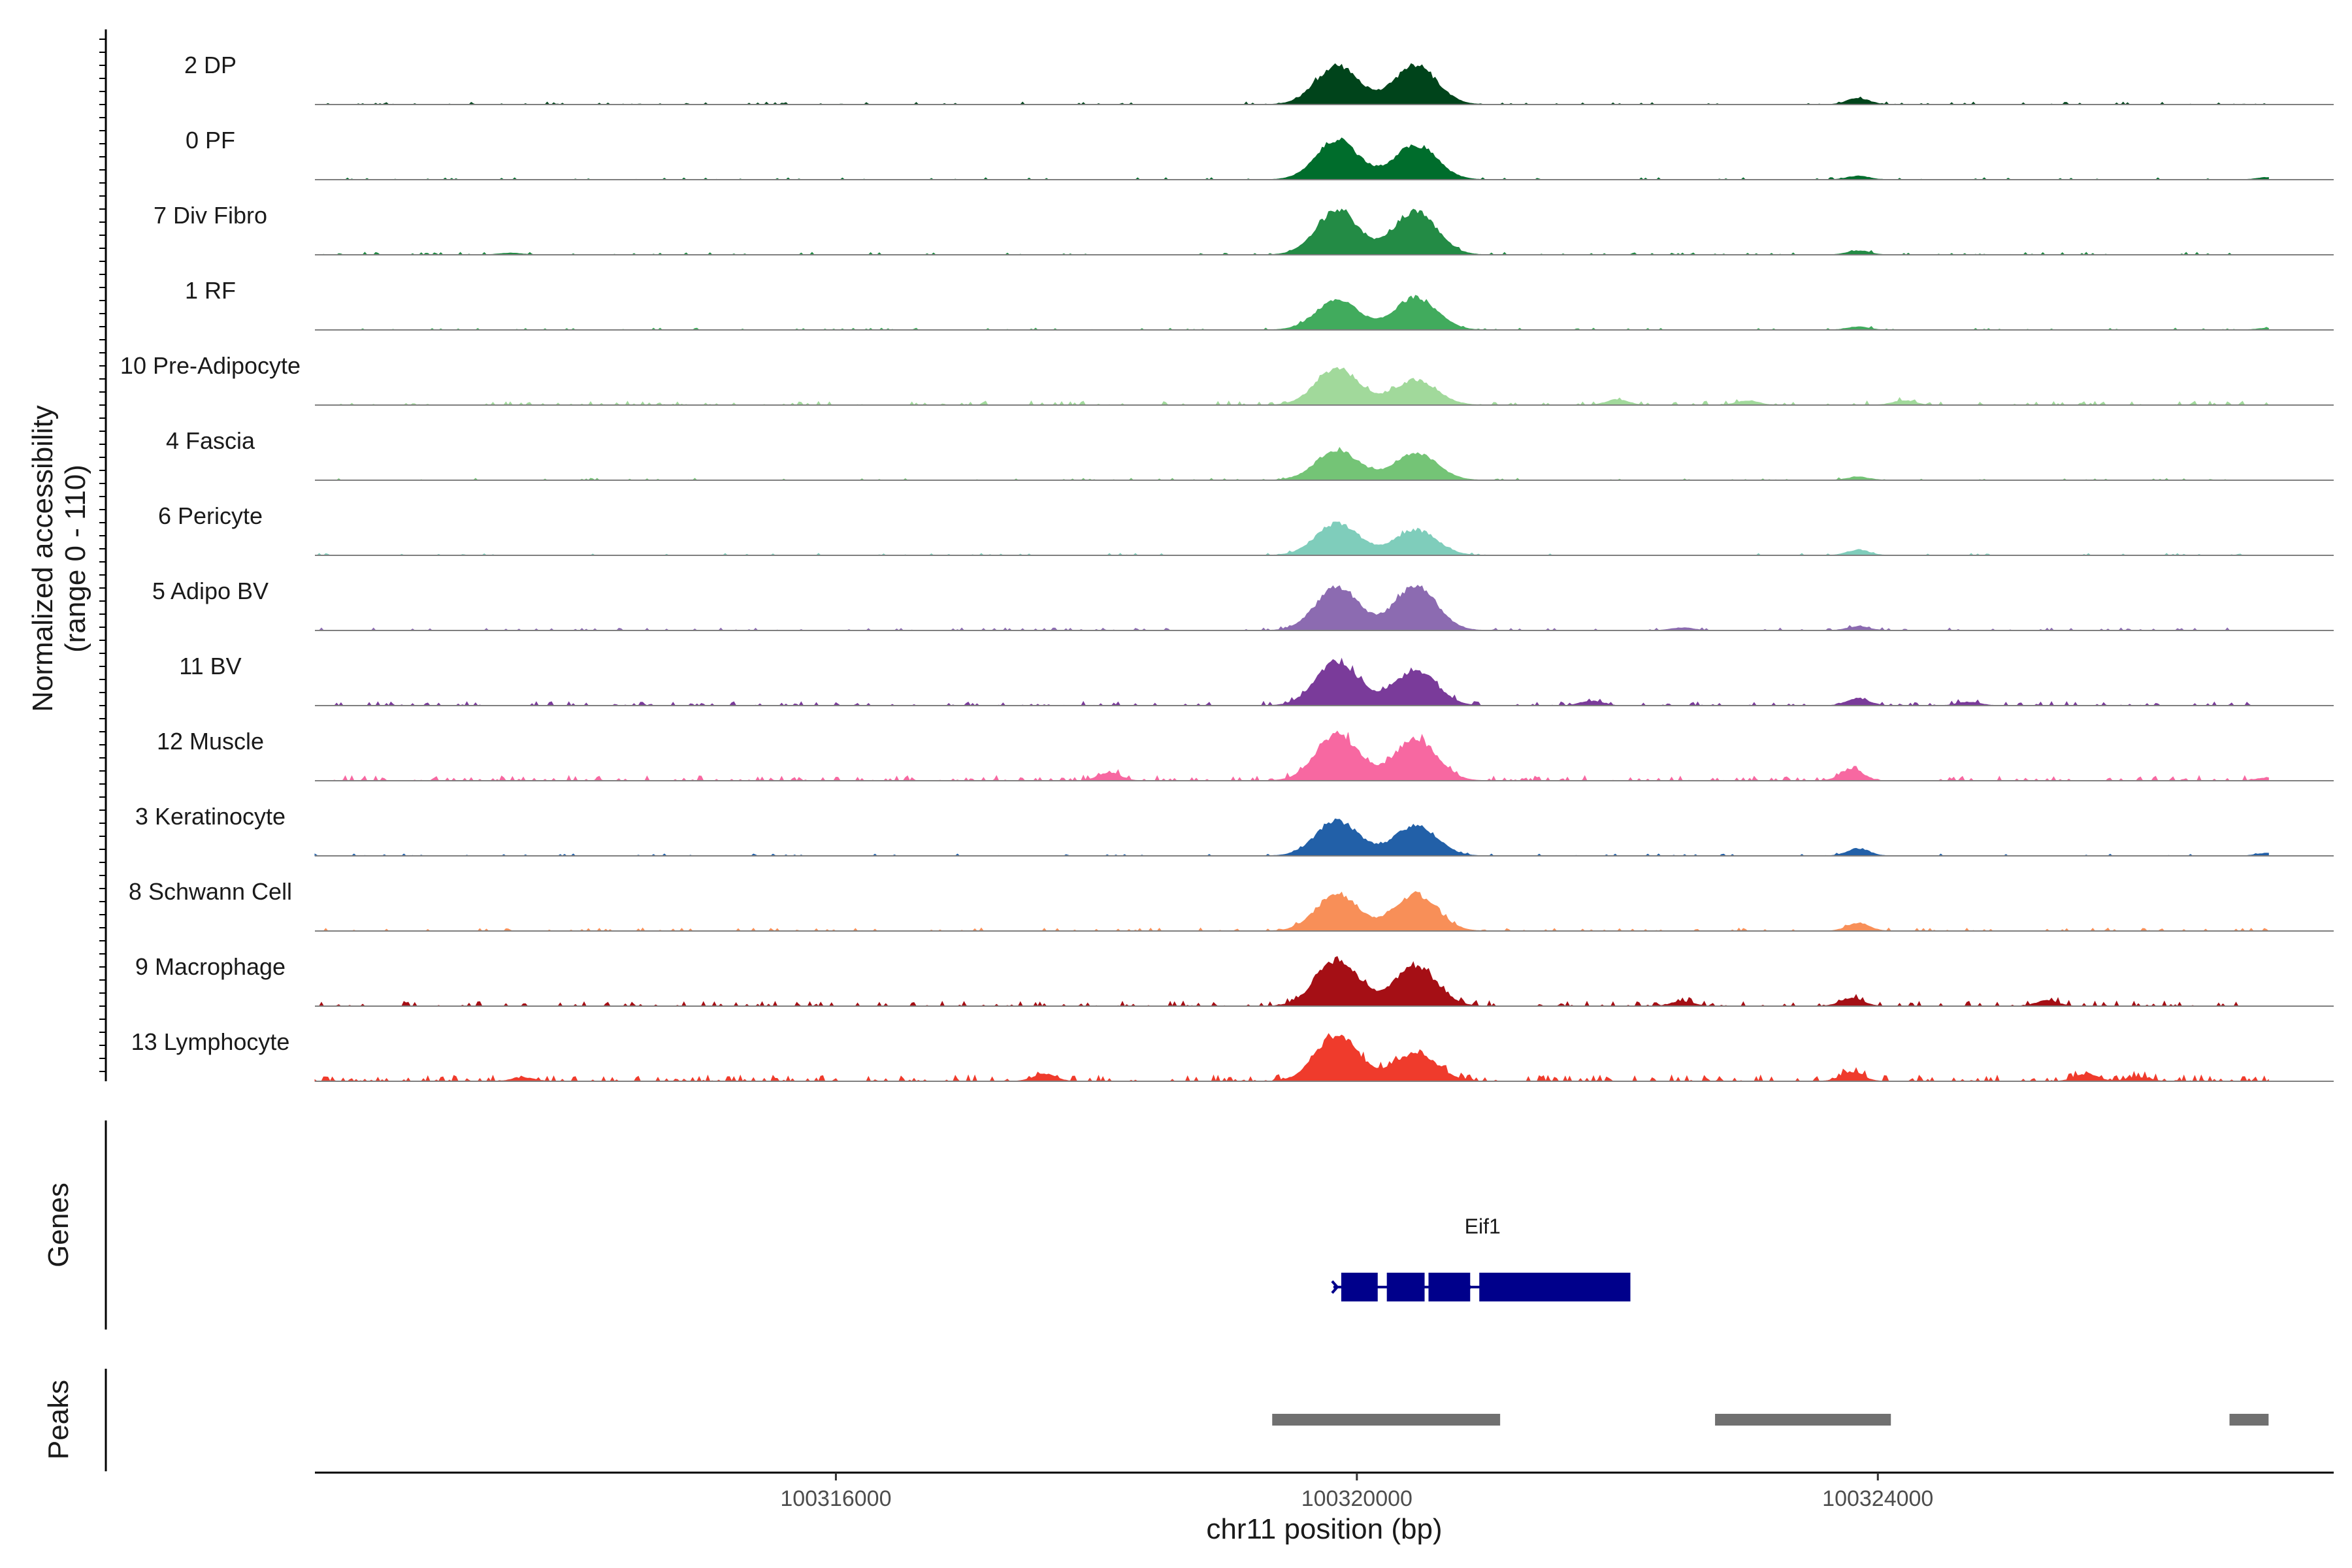 This screenshot has width=2352, height=1568. Describe the element at coordinates (1292, 84) in the screenshot. I see `coverage-area-2-dp` at that location.